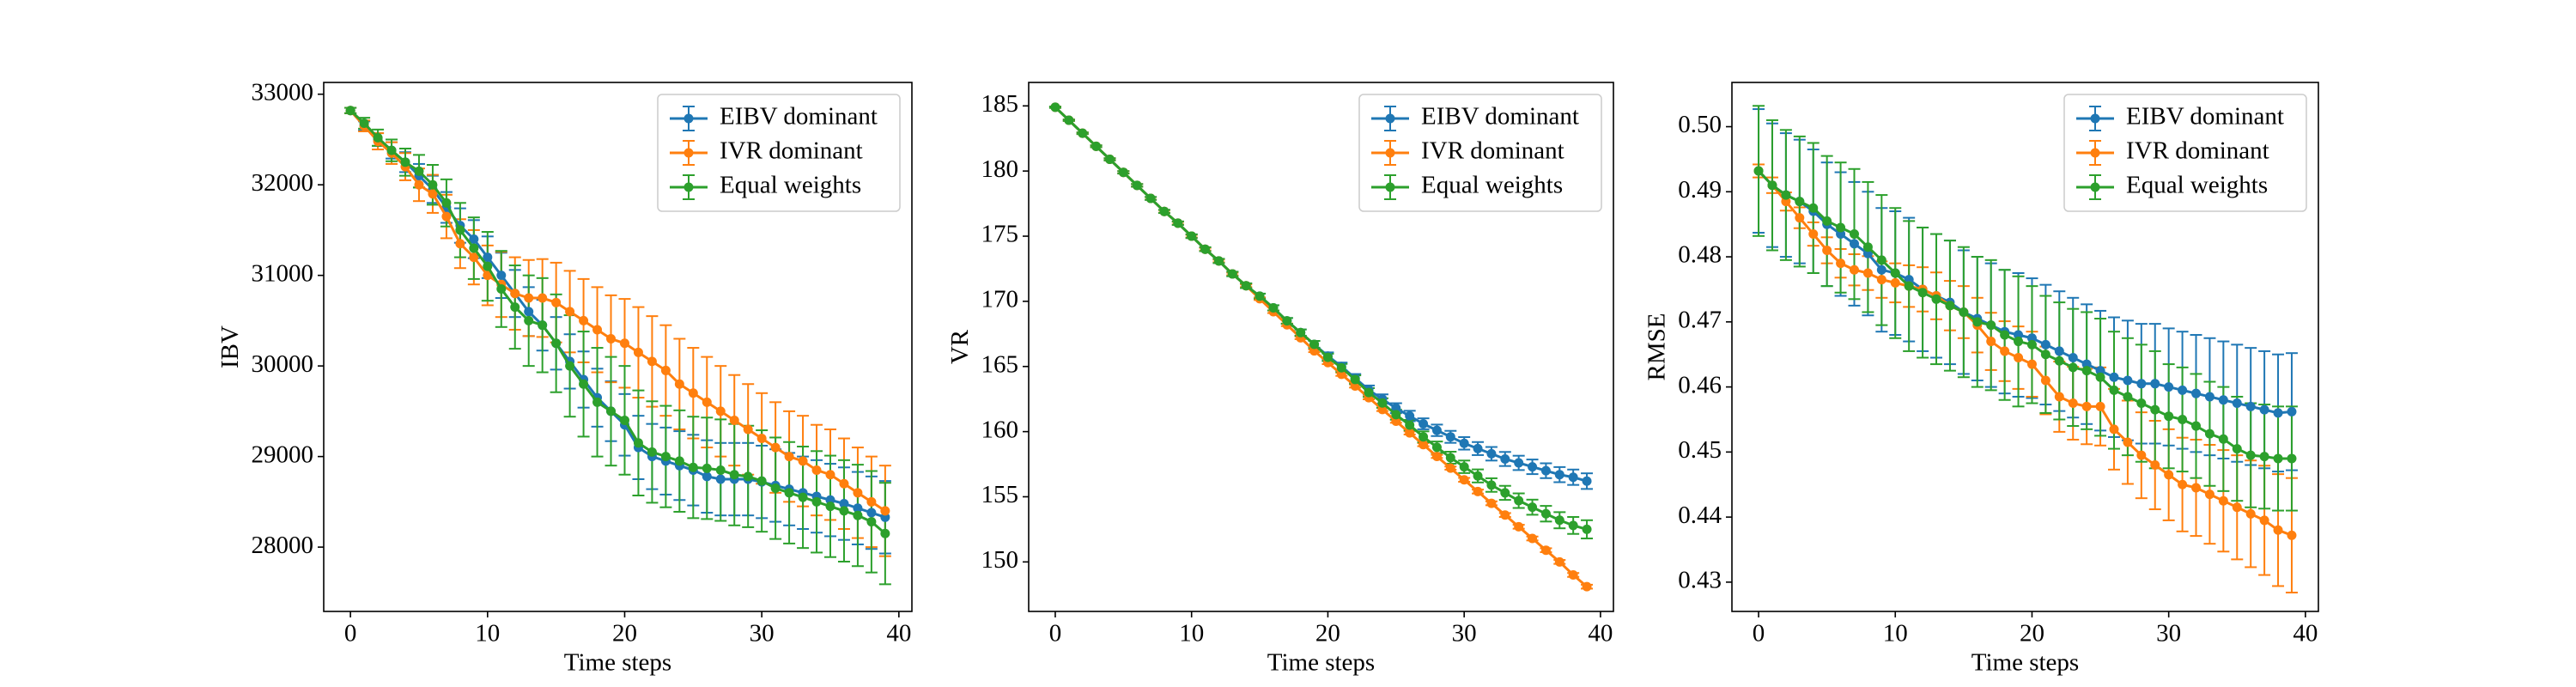  Describe the element at coordinates (618, 663) in the screenshot. I see `x-axis-label: Time steps` at that location.